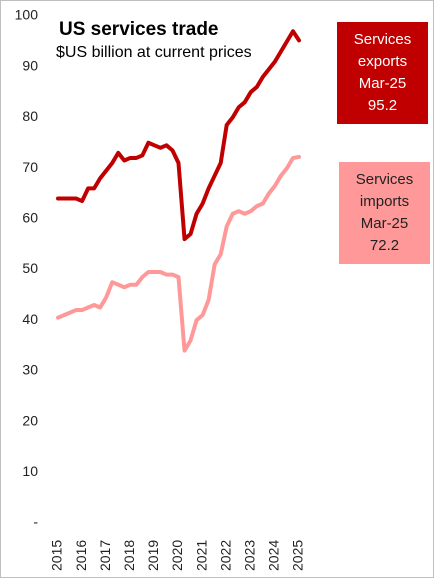  Describe the element at coordinates (30, 319) in the screenshot. I see `y-tick-label: 40` at that location.